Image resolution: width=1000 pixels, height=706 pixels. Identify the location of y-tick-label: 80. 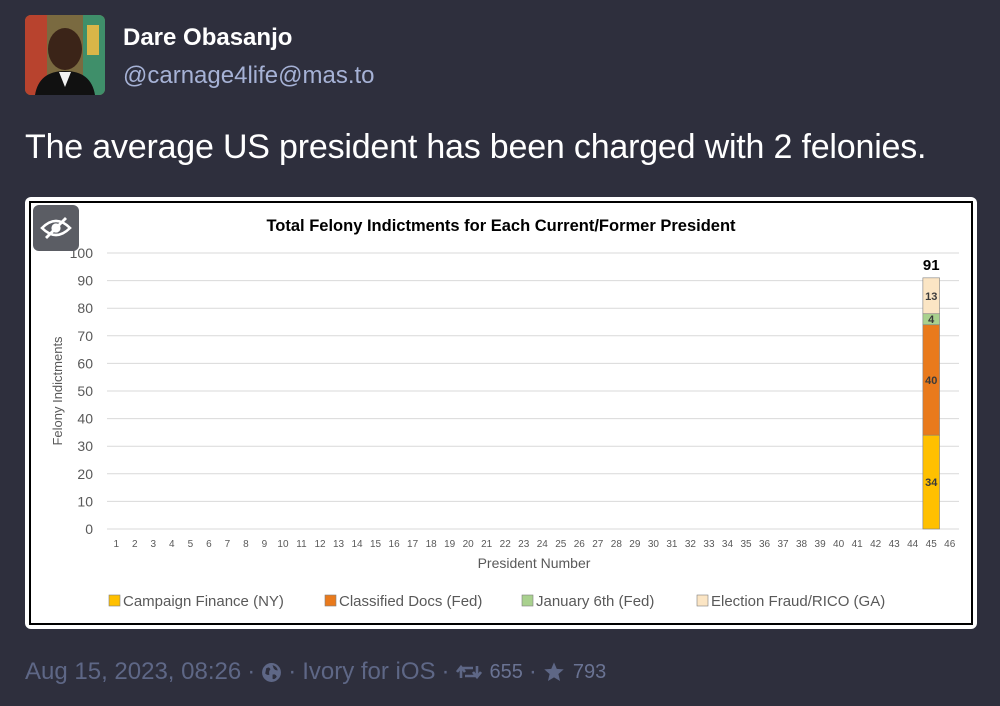
(85, 308).